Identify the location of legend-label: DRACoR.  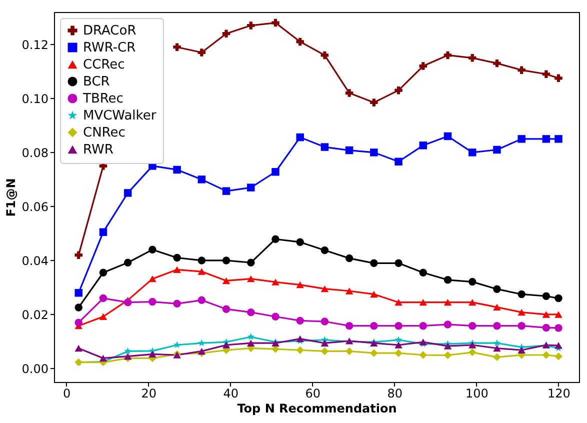
(109, 31).